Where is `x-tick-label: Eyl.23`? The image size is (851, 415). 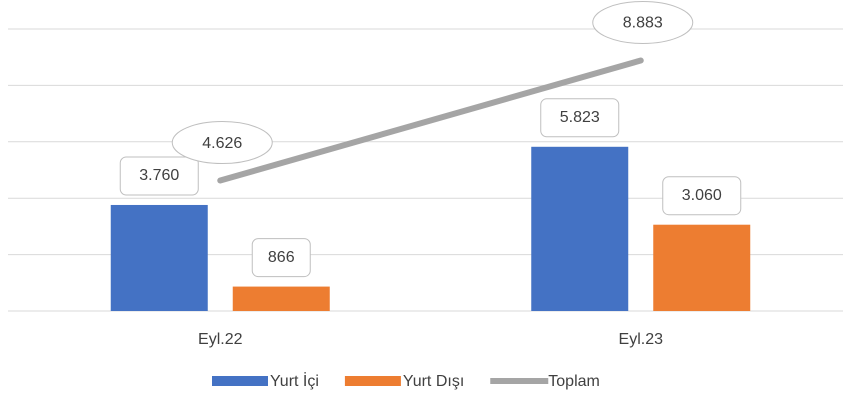 x-tick-label: Eyl.23 is located at coordinates (641, 339).